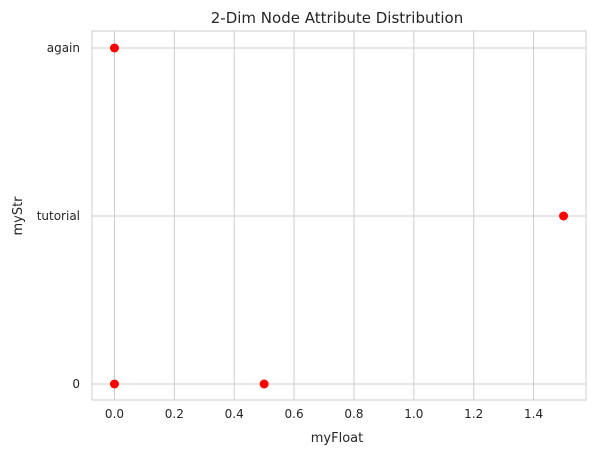 Image resolution: width=595 pixels, height=455 pixels. Describe the element at coordinates (324, 414) in the screenshot. I see `x-axis-ticks: 0.0 0.2 0.4 0.6 0.8 1.0 1.2 1.4` at that location.